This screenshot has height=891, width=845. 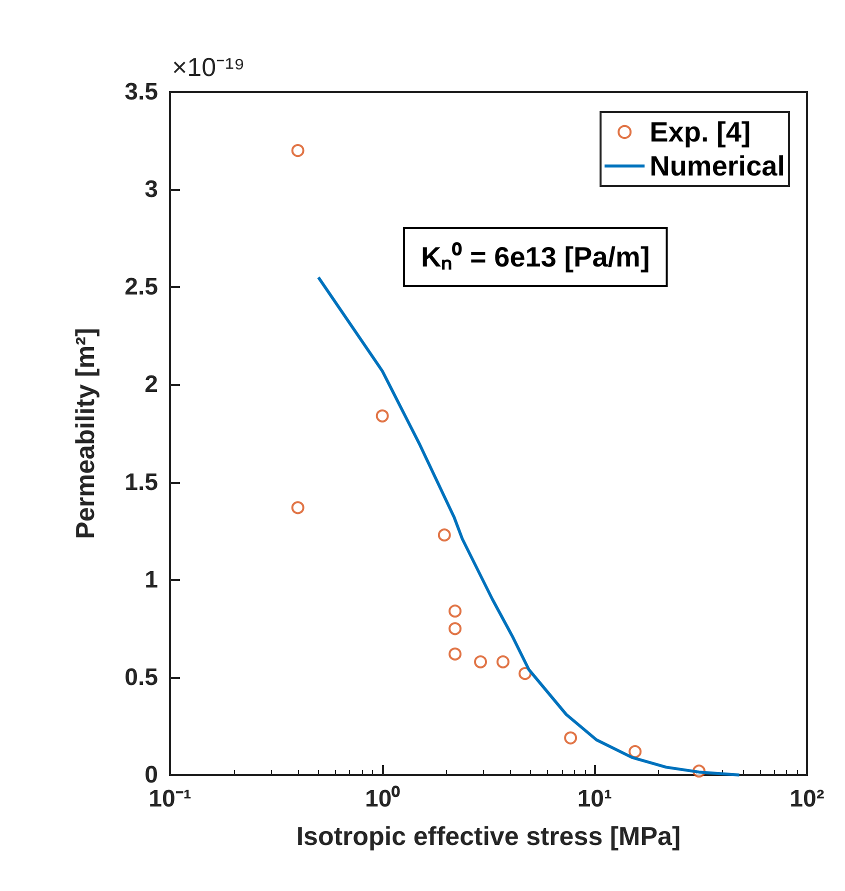 I want to click on annotation: Kₙ⁰ = 6e13 [Pa/m], so click(x=535, y=257).